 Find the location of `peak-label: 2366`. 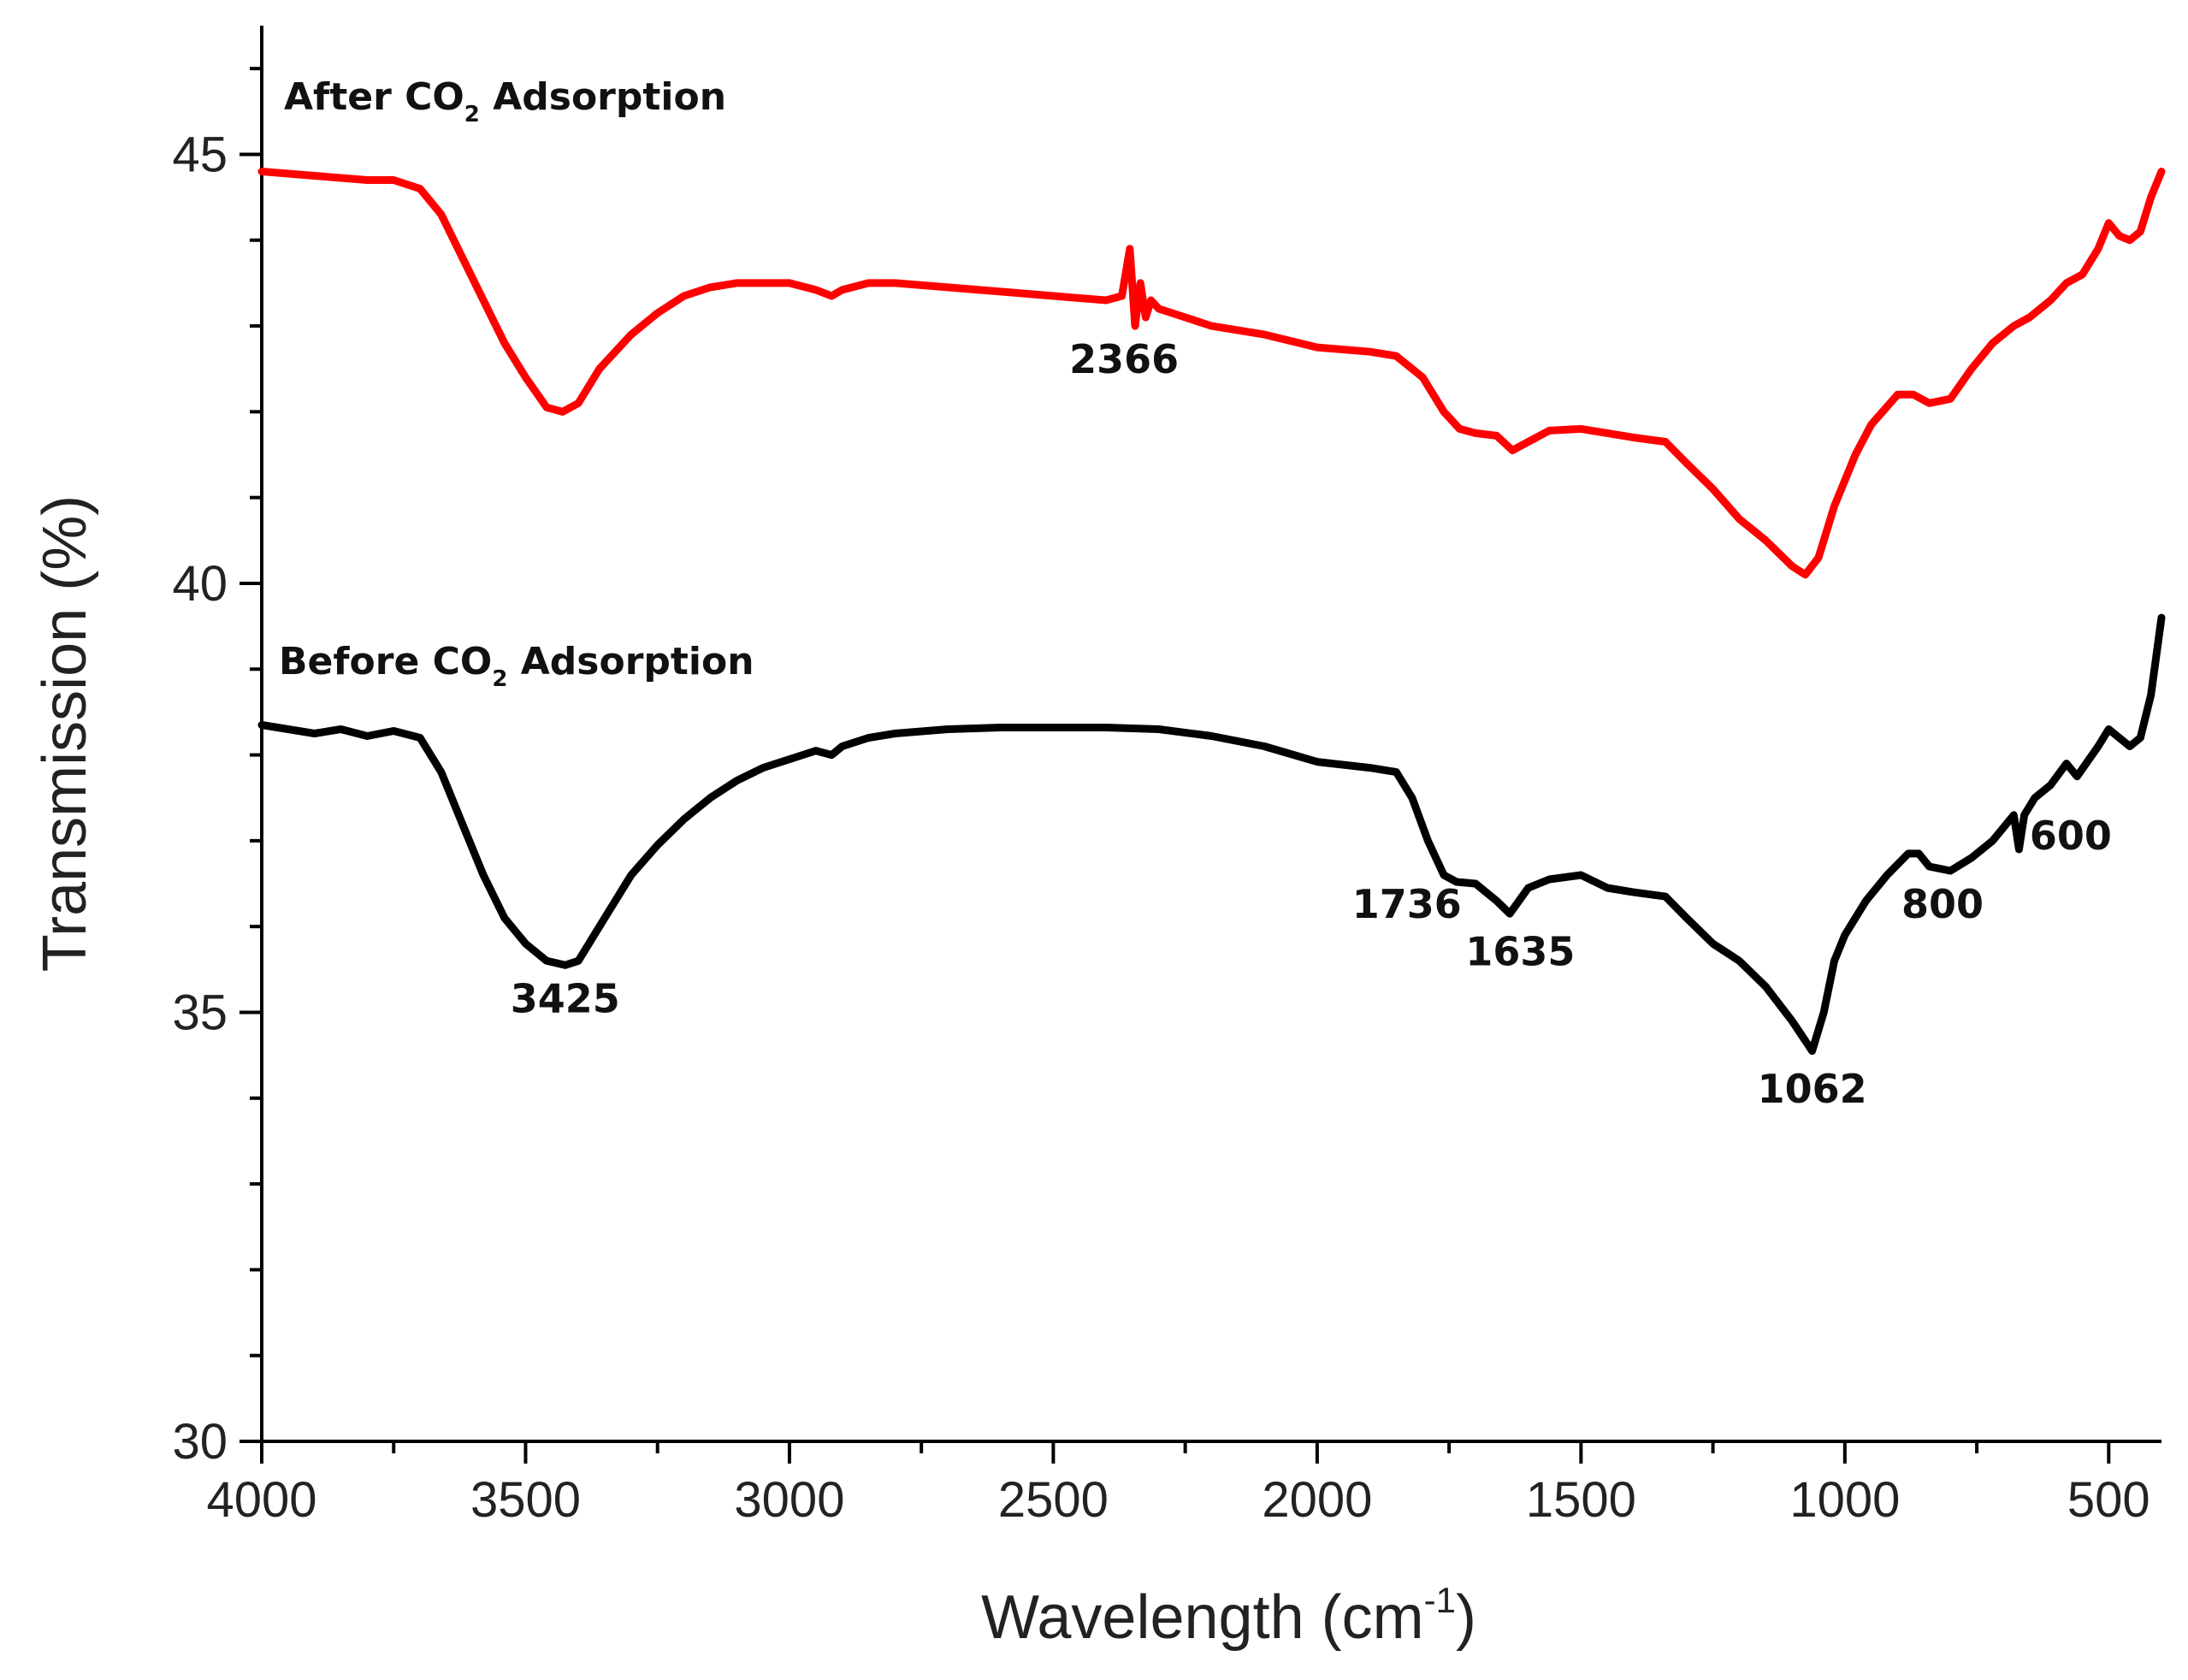

peak-label: 2366 is located at coordinates (1124, 359).